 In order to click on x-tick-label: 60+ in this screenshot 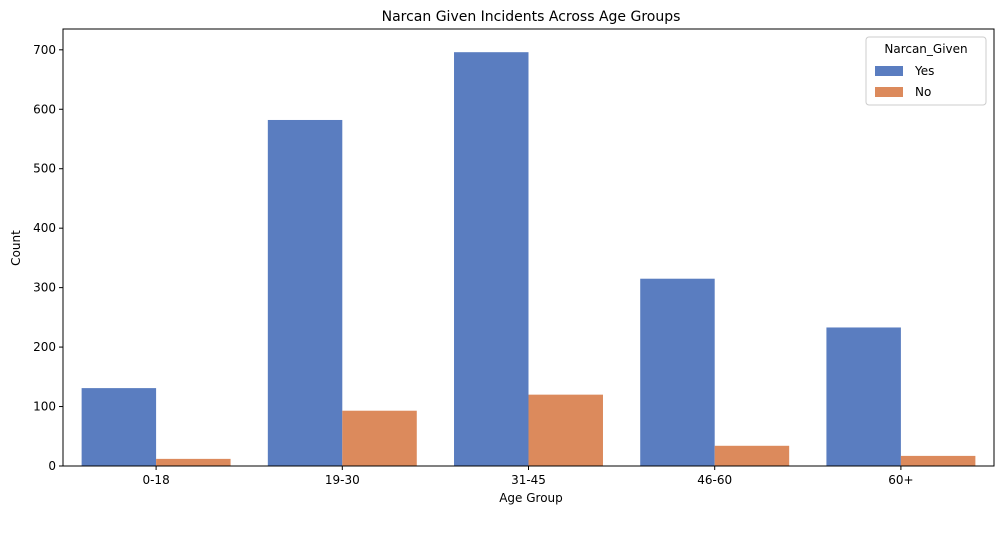, I will do `click(900, 480)`.